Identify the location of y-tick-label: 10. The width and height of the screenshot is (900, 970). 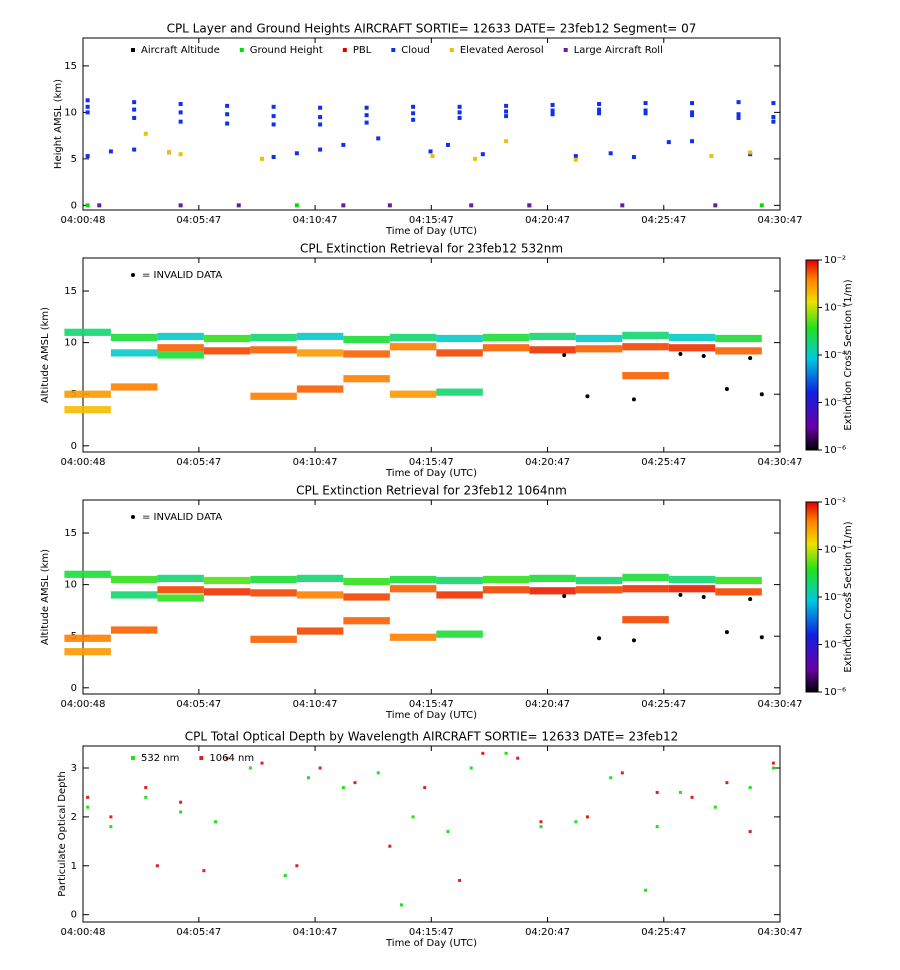
(70, 112).